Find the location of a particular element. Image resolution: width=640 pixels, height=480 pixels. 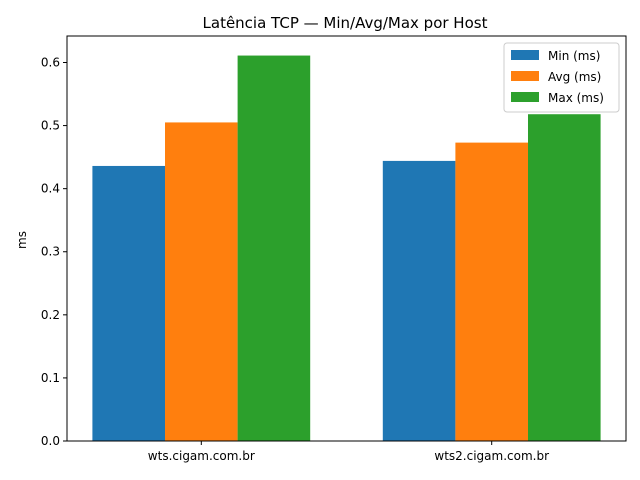

y-tick-label: 0.5 is located at coordinates (50, 126).